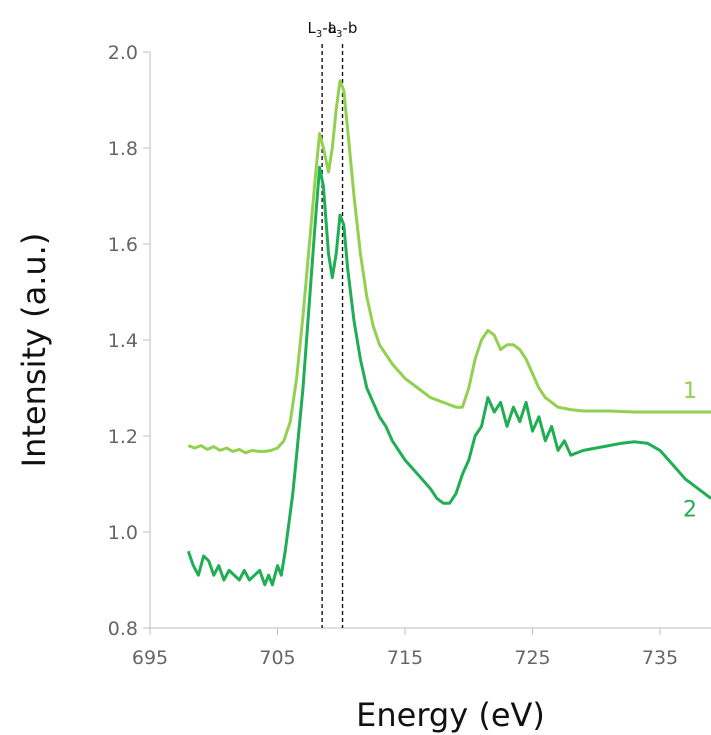 This screenshot has height=735, width=711. I want to click on marker-l3b-label: L3-b, so click(343, 29).